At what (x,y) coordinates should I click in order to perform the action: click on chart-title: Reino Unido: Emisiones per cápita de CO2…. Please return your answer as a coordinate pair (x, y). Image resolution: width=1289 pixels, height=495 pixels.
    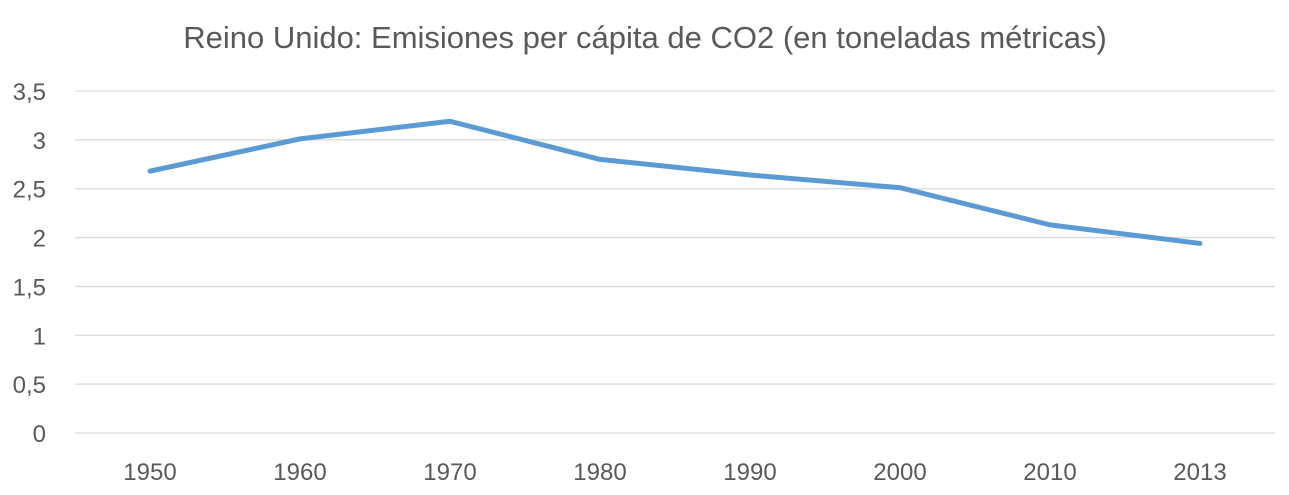
    Looking at the image, I should click on (645, 37).